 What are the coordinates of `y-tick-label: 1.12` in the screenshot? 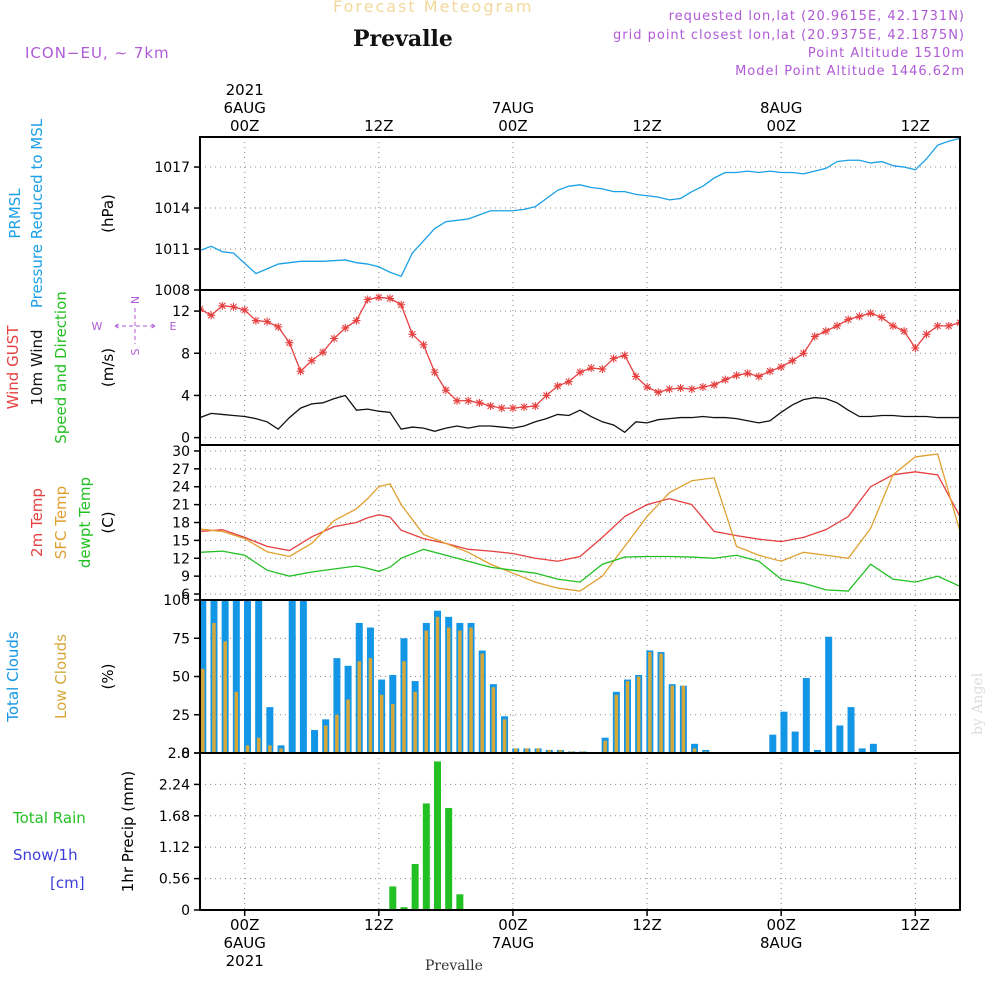 It's located at (174, 848).